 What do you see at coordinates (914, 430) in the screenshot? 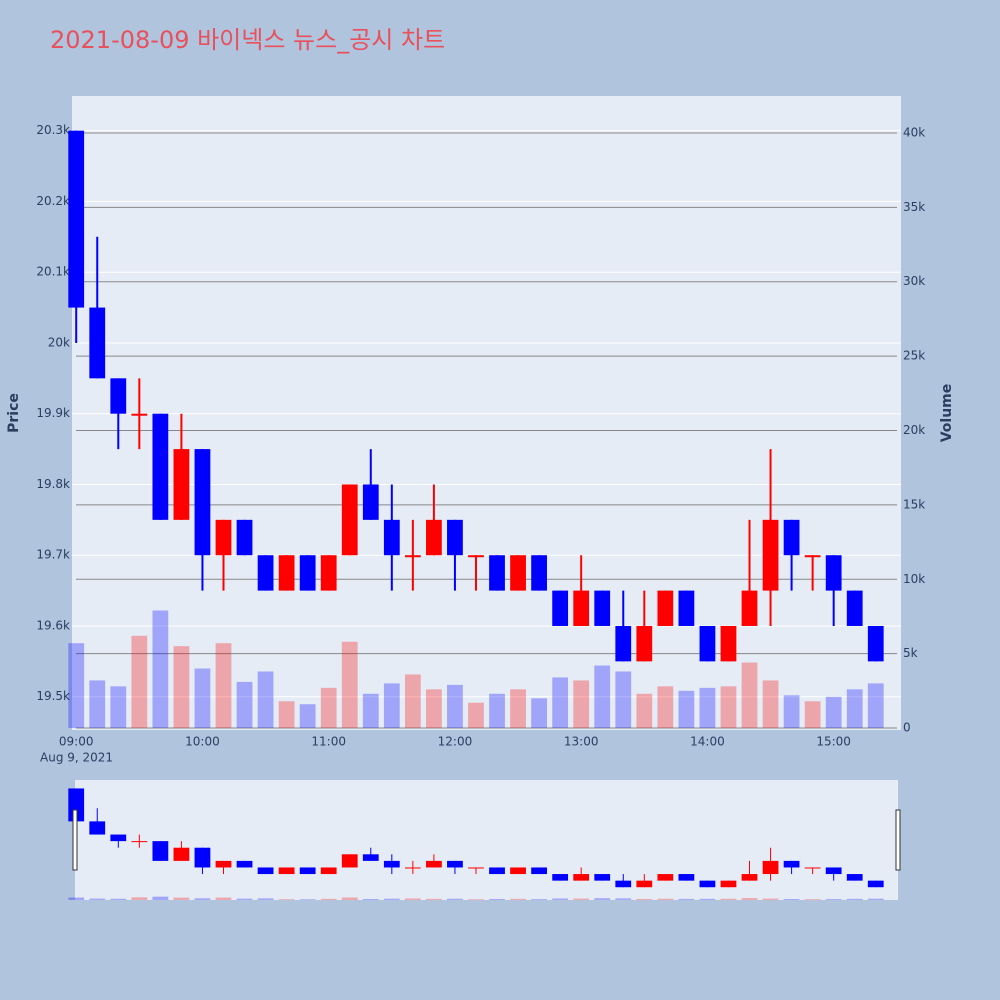
I see `y2-tick-label: 20k` at bounding box center [914, 430].